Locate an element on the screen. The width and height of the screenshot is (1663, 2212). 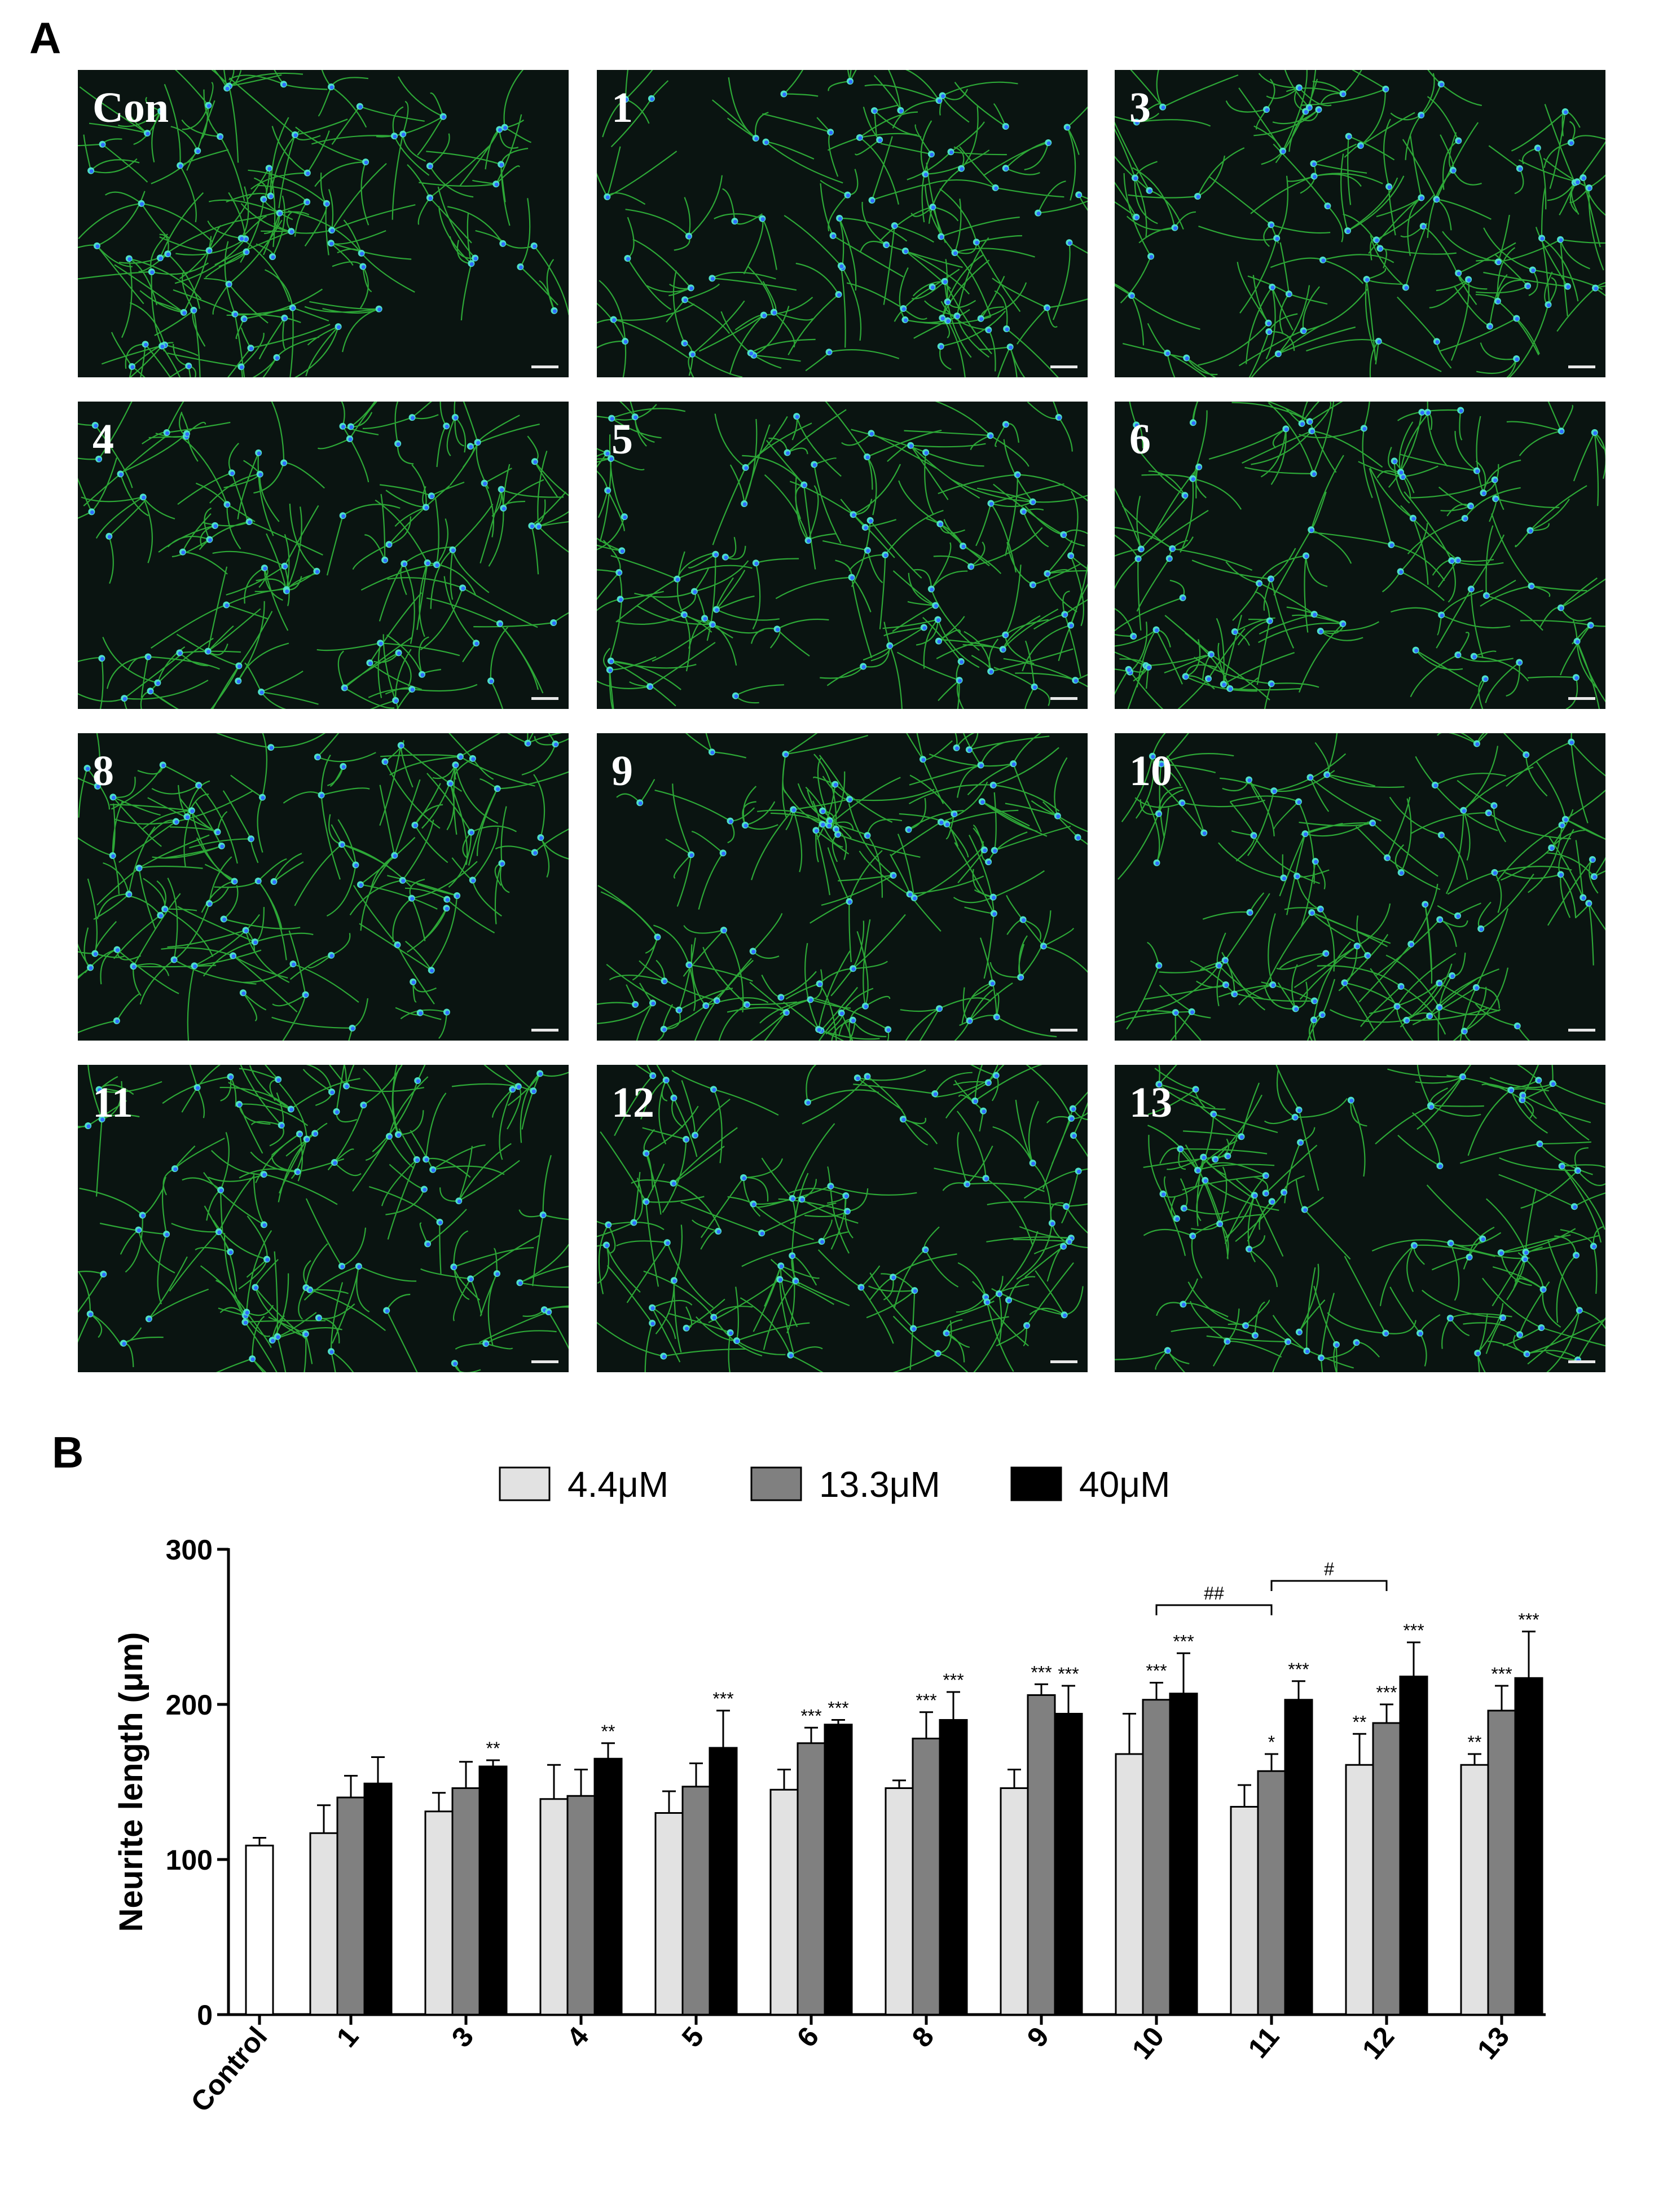
micrograph-label: 6 is located at coordinates (1140, 439).